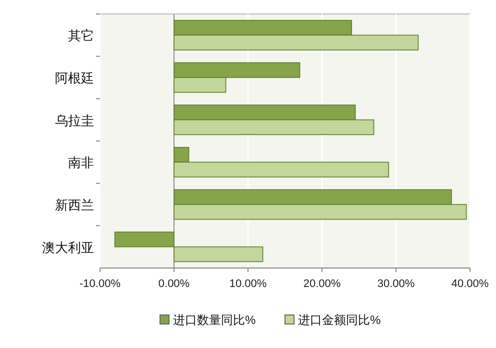 Image resolution: width=496 pixels, height=348 pixels. Describe the element at coordinates (470, 284) in the screenshot. I see `x-tick-label: 40.00%` at that location.